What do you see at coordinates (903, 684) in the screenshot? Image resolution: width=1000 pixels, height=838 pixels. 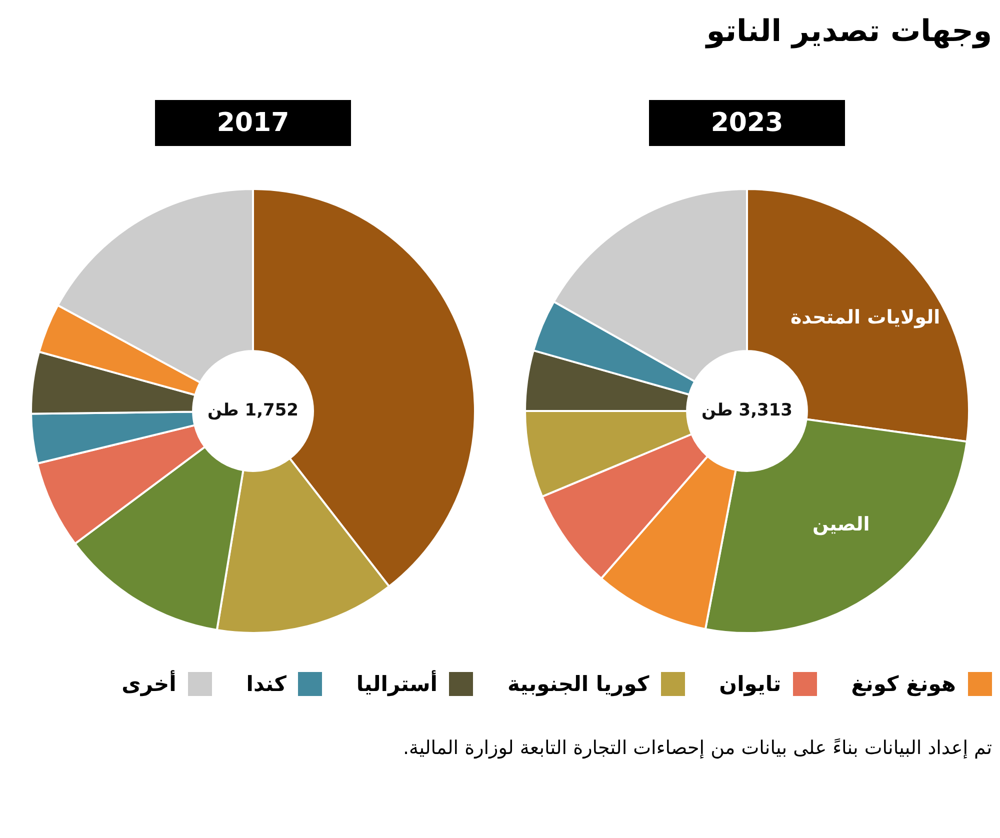 I see `legend-label: هونغ كونغ` at bounding box center [903, 684].